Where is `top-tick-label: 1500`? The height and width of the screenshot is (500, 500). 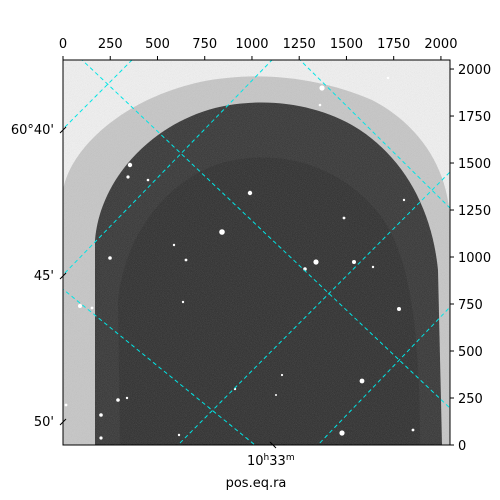 top-tick-label: 1500 is located at coordinates (346, 44).